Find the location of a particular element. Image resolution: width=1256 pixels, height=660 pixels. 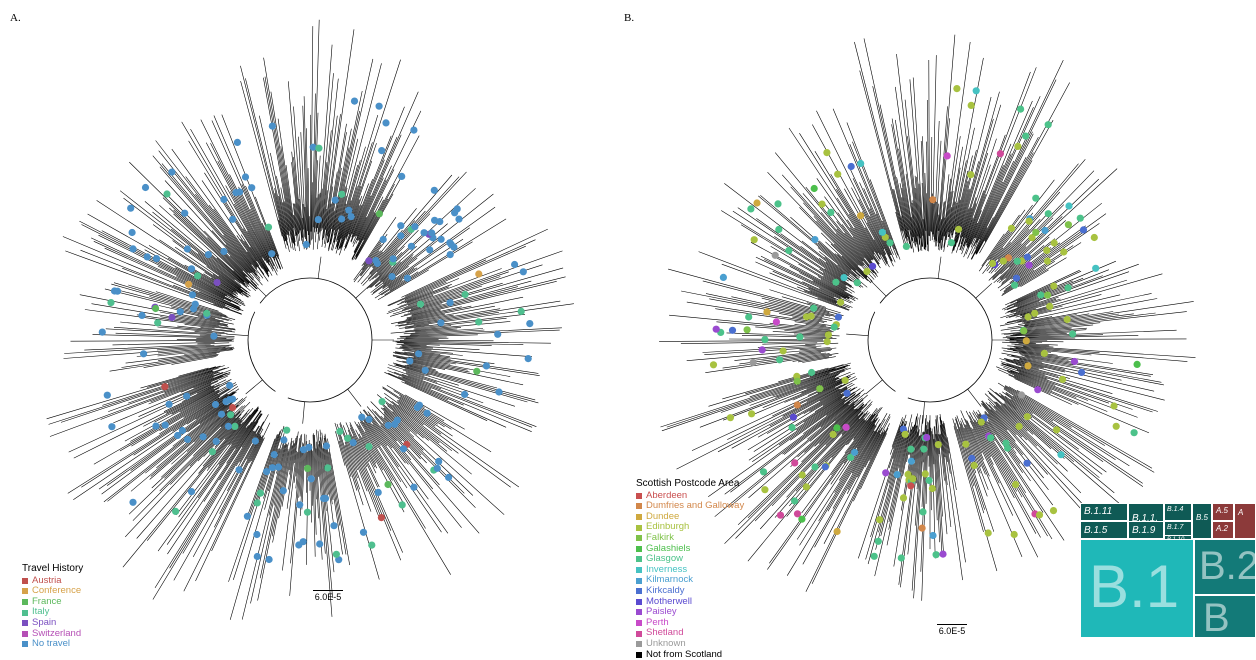

lineage-block: B.1.4 is located at coordinates (1178, 512).